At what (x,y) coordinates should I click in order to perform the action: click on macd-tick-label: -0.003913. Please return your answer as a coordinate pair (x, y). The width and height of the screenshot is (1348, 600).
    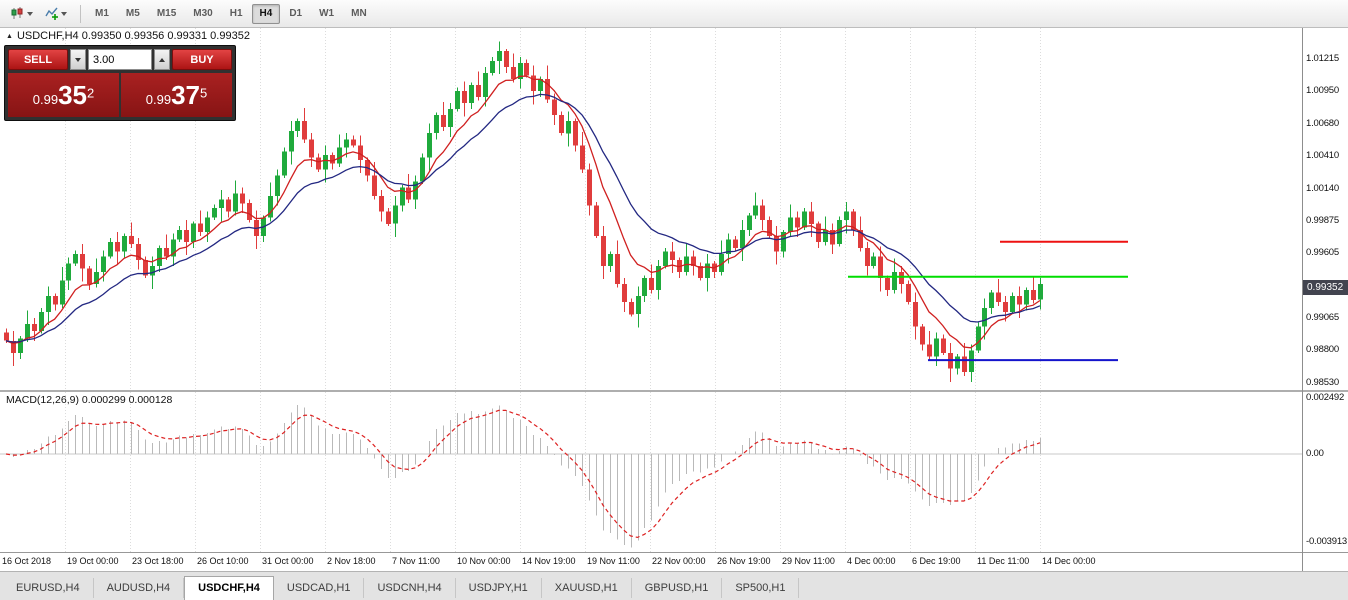
    Looking at the image, I should click on (1326, 541).